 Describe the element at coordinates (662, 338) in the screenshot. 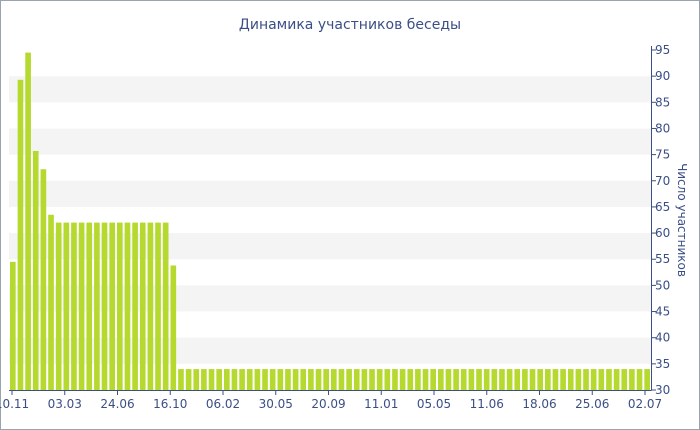

I see `y-tick-label: 40` at that location.